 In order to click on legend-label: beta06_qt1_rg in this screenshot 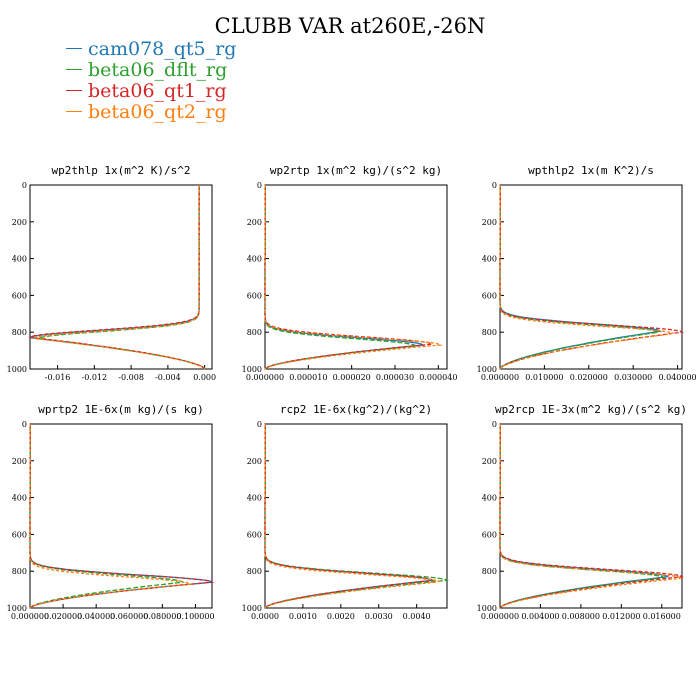, I will do `click(157, 90)`.